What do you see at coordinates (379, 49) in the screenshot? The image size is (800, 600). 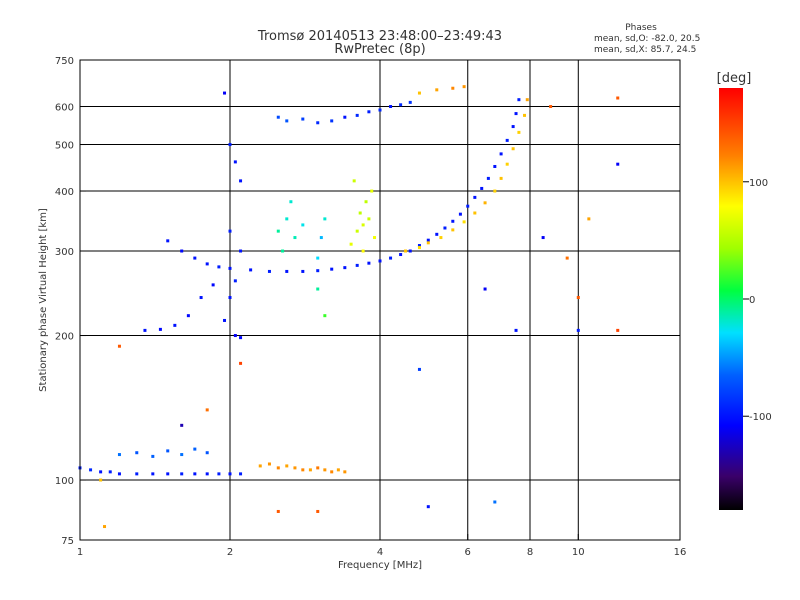 I see `chart-subtitle: RwPretec (8p)` at bounding box center [379, 49].